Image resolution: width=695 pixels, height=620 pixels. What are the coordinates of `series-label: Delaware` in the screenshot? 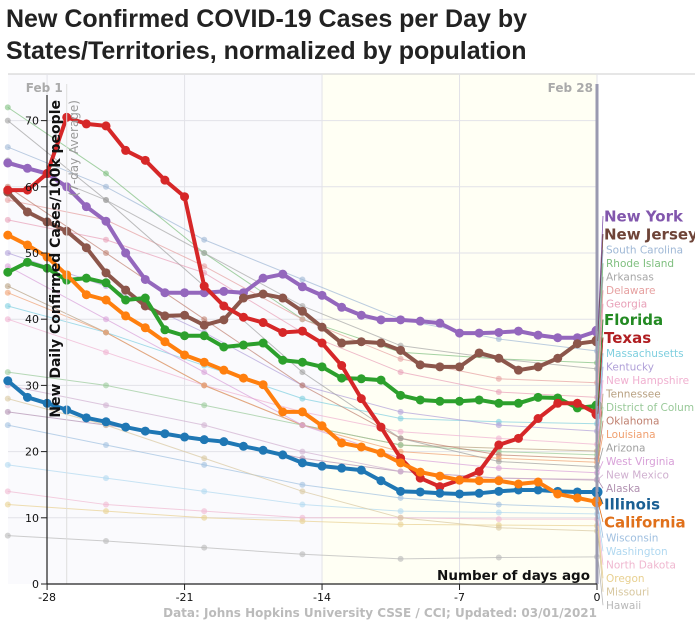 It's located at (630, 291).